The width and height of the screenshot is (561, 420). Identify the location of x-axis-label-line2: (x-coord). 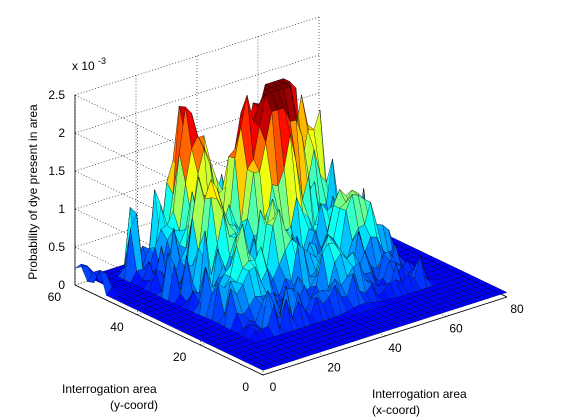
(396, 410).